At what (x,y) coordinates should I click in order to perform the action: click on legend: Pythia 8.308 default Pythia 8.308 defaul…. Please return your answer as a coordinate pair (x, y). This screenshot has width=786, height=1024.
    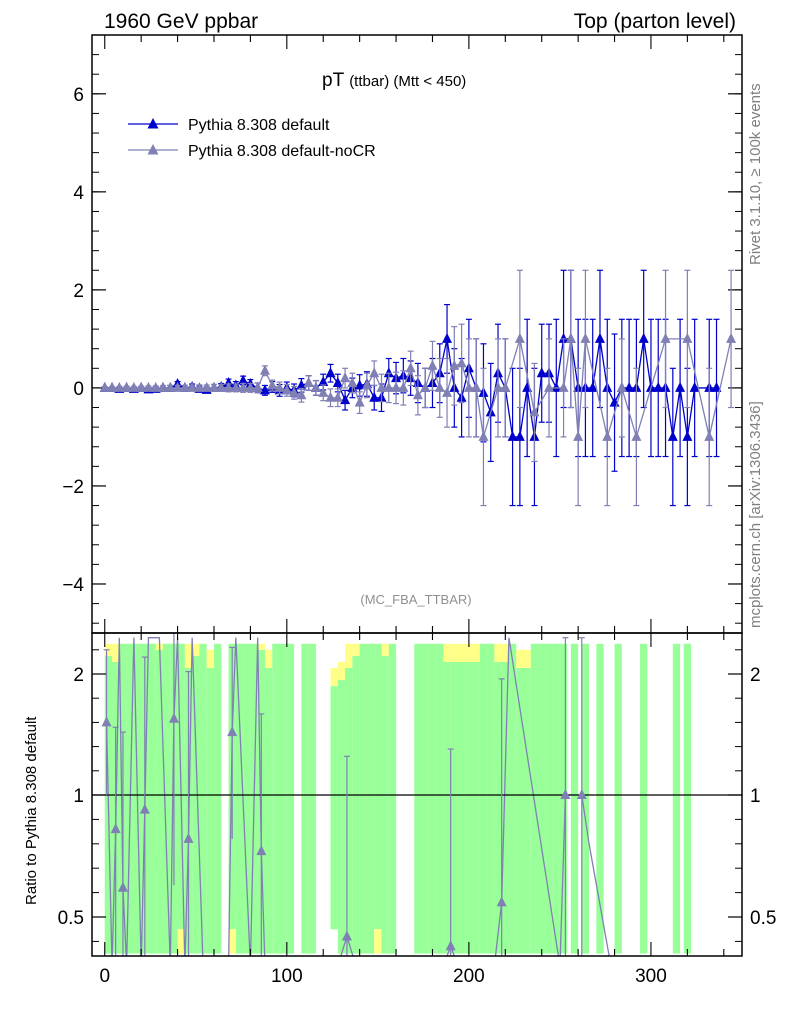
    Looking at the image, I should click on (252, 138).